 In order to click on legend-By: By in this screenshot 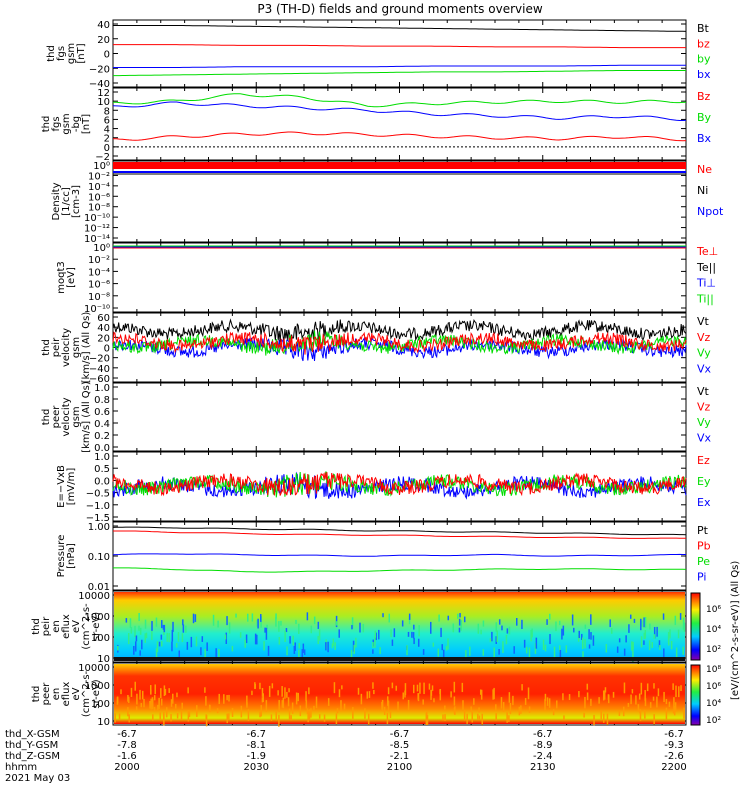, I will do `click(704, 117)`.